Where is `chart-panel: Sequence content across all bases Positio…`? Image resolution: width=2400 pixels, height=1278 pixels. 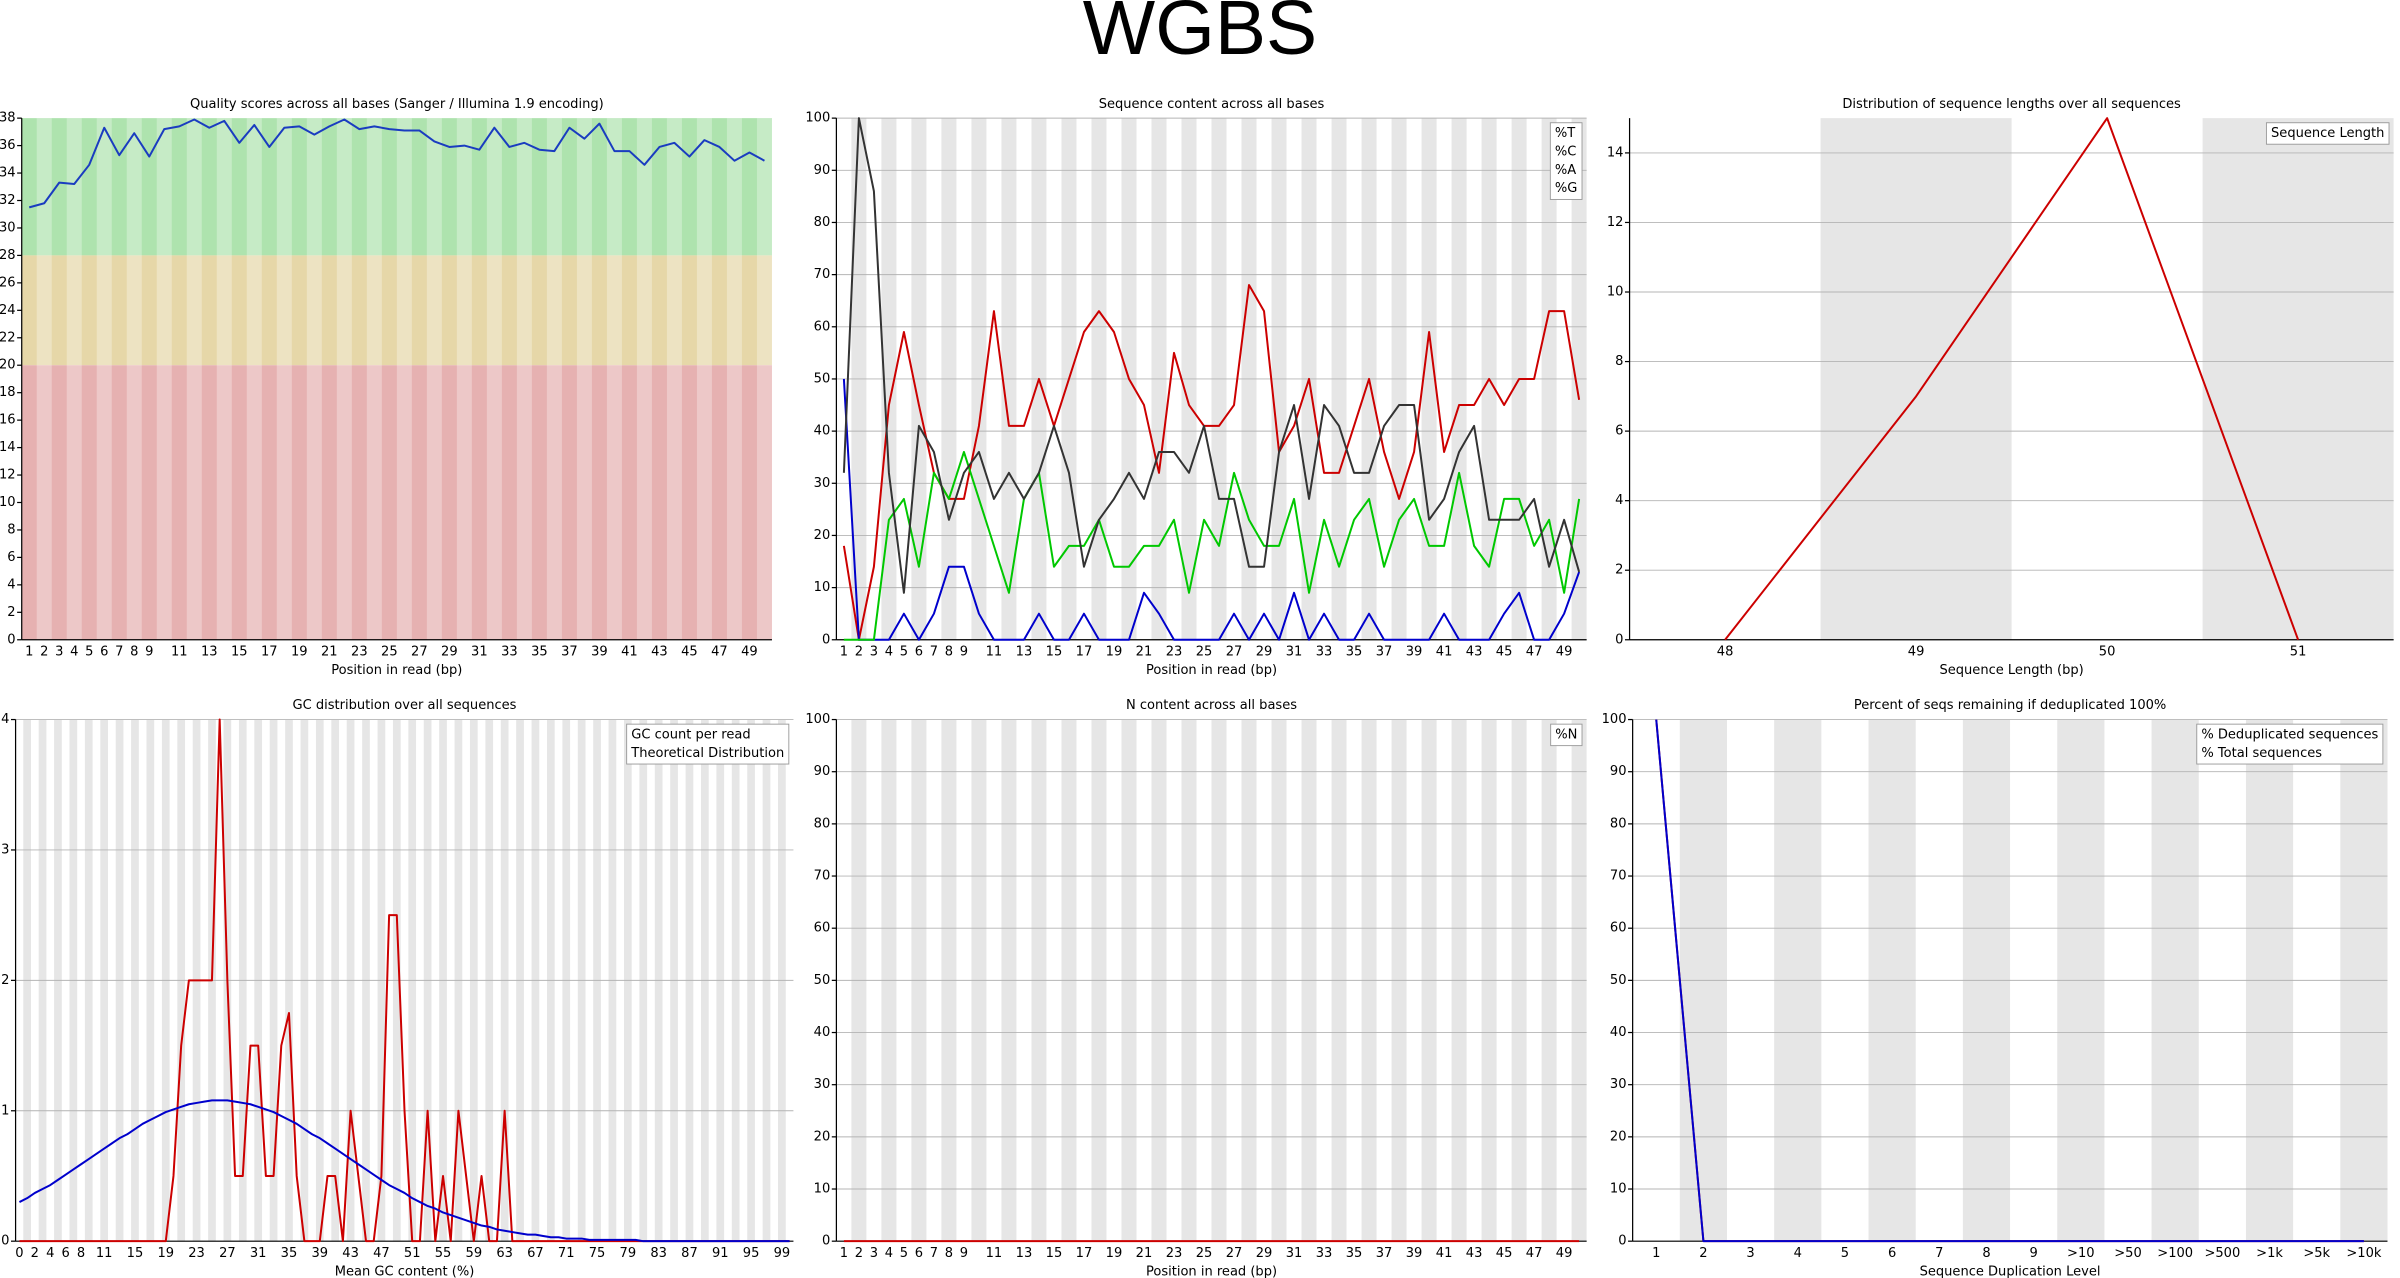 chart-panel: Sequence content across all bases Positio… is located at coordinates (1196, 387).